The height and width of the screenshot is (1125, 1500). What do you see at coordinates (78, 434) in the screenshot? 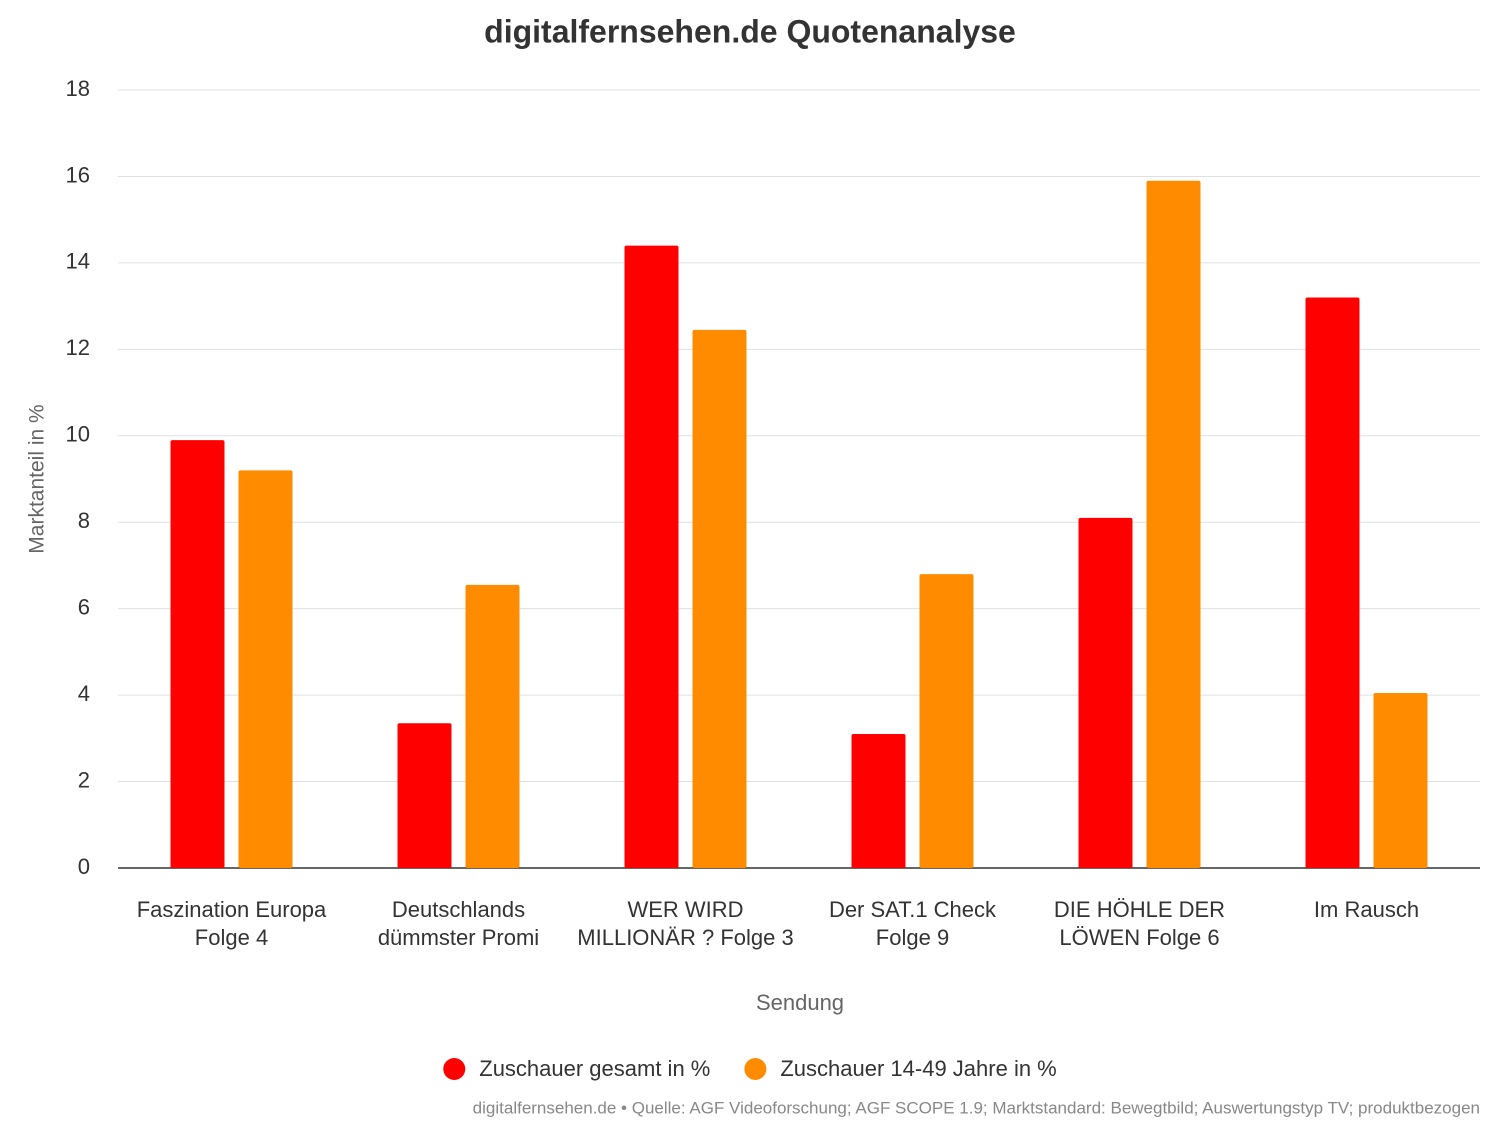
I see `y-tick-label: 10` at bounding box center [78, 434].